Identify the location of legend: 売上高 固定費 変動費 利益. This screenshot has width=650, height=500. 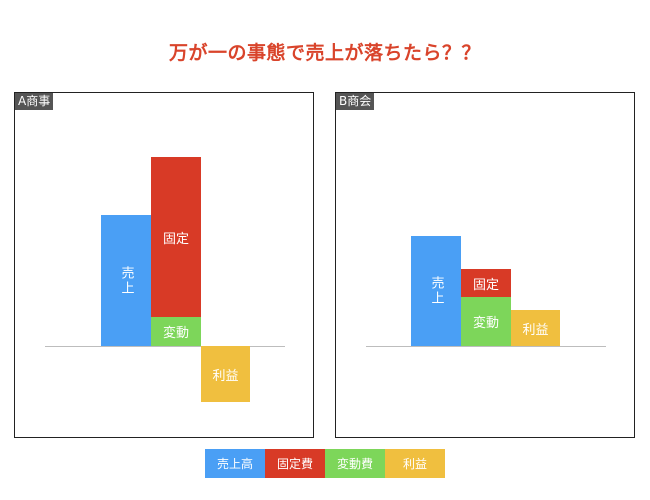
(325, 463).